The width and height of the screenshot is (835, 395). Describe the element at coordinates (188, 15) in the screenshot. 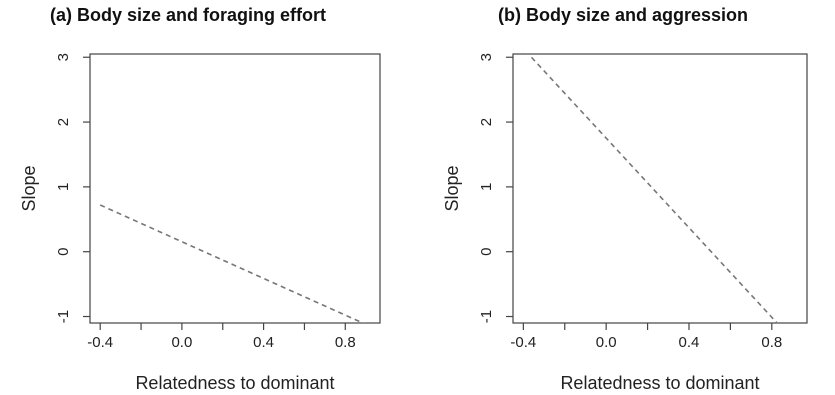

I see `chart-title-a: (a) Body size and foraging effort` at that location.